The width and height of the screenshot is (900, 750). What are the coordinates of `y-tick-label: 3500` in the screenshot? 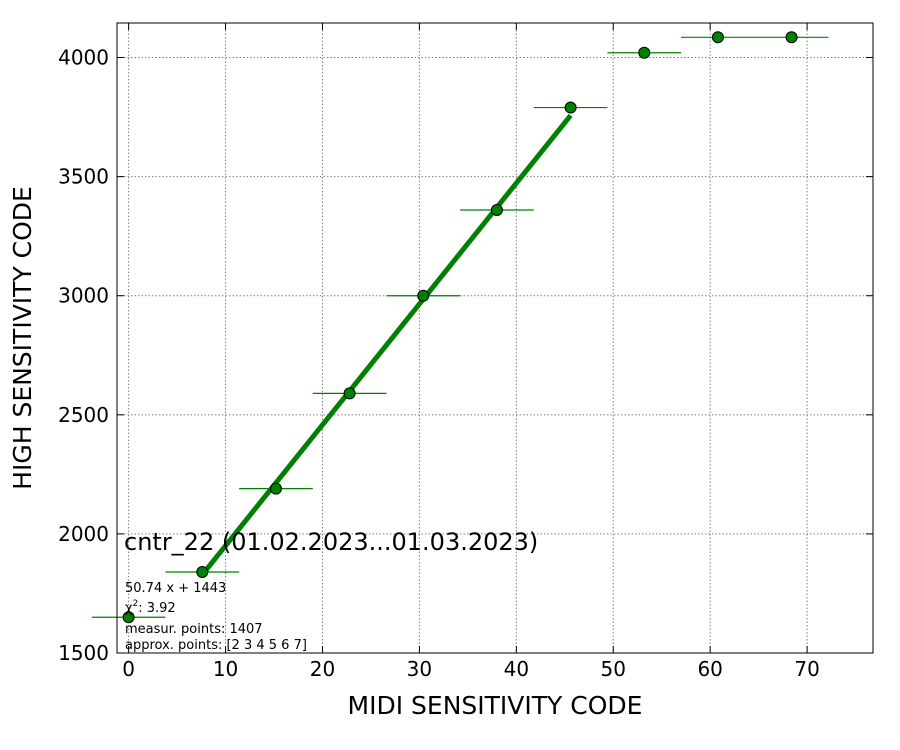 It's located at (83, 177).